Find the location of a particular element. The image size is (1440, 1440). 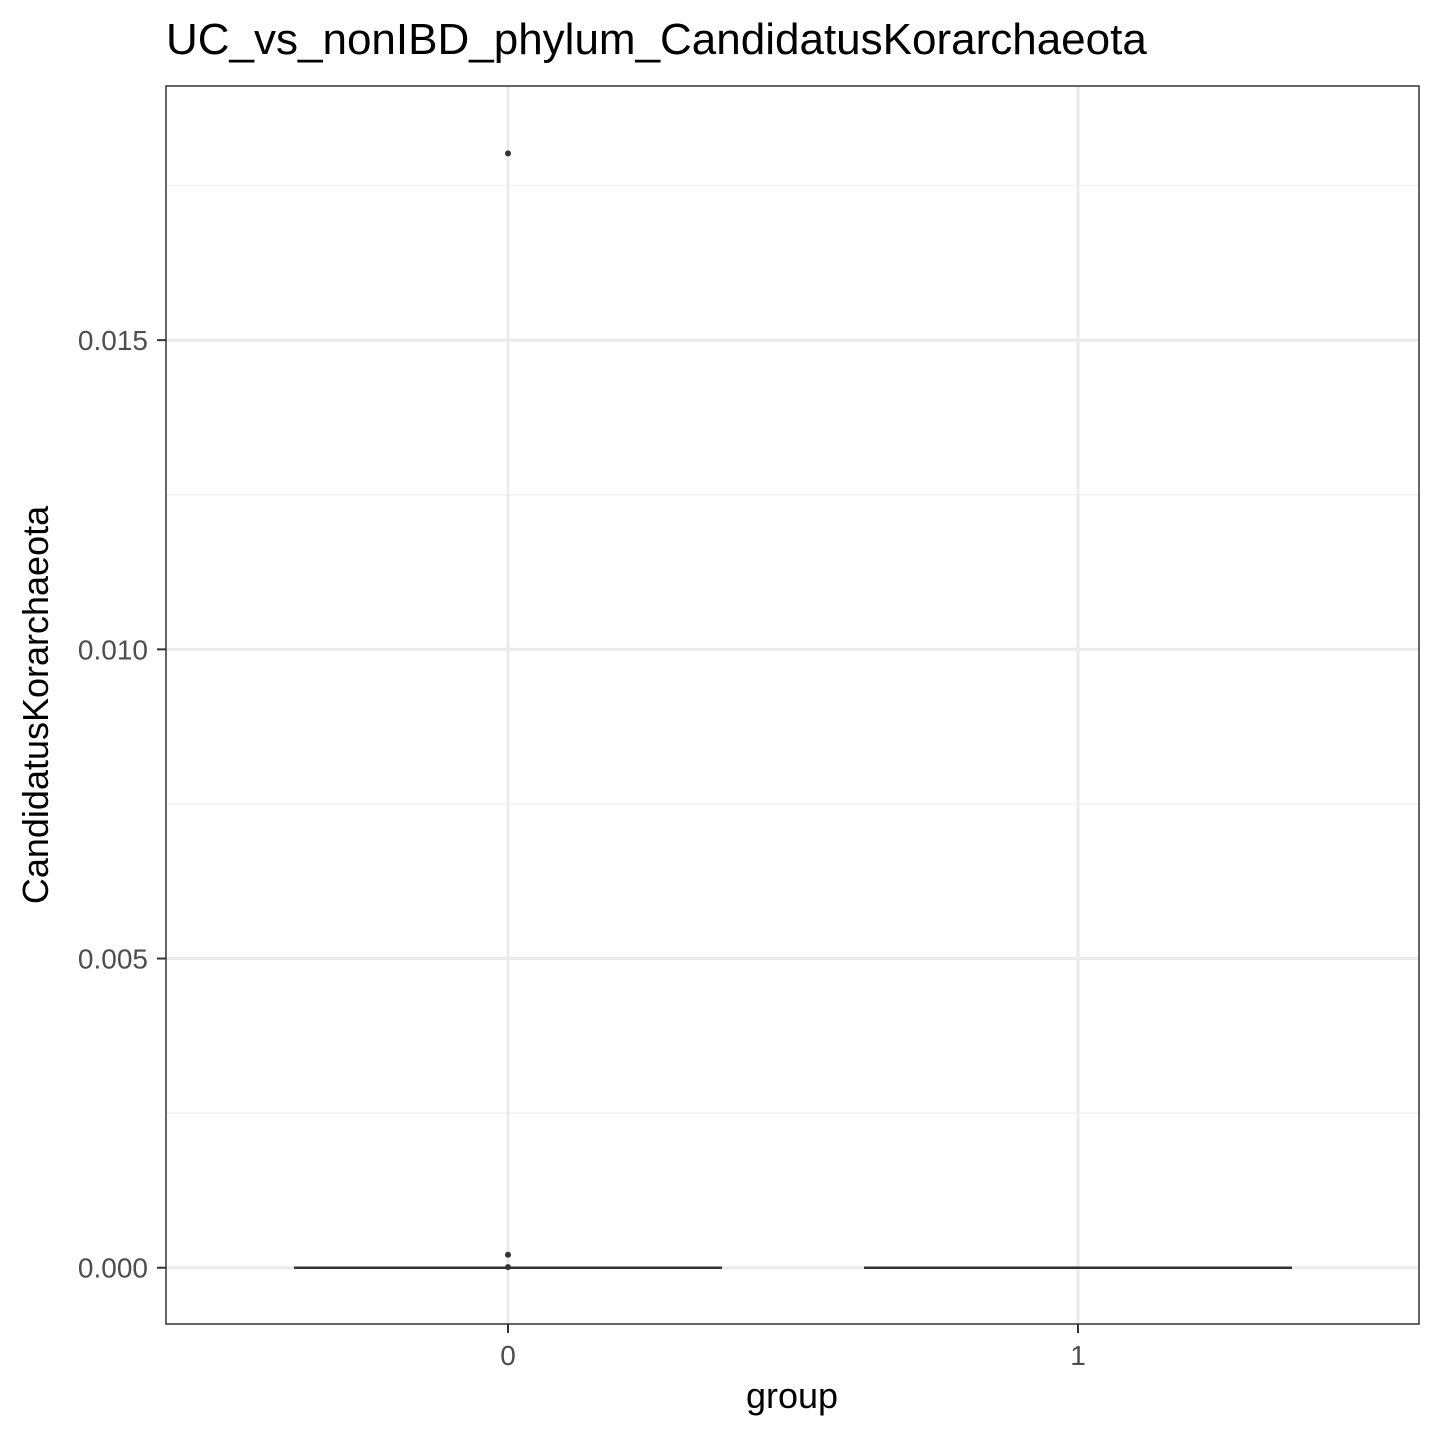

x-axis-title: group is located at coordinates (792, 1395).